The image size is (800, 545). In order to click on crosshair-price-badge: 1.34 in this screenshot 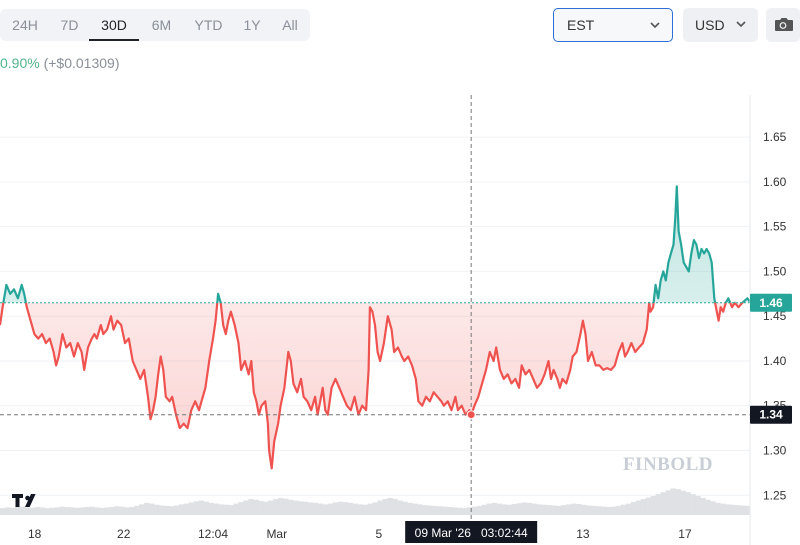, I will do `click(771, 414)`.